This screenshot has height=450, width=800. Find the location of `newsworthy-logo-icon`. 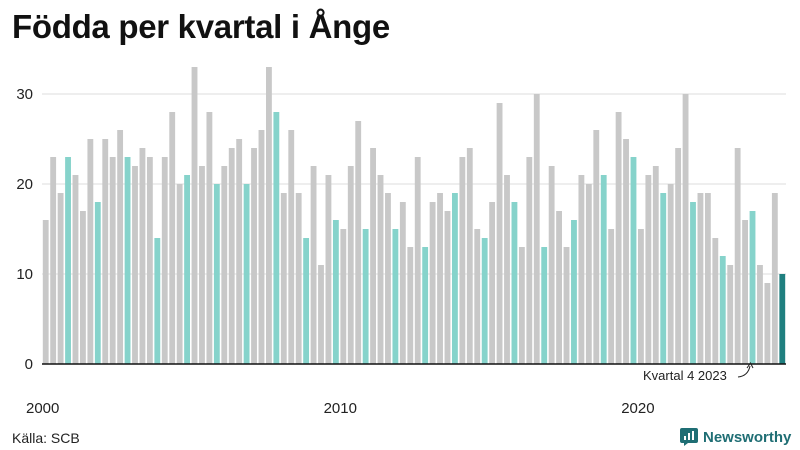

newsworthy-logo-icon is located at coordinates (689, 437).